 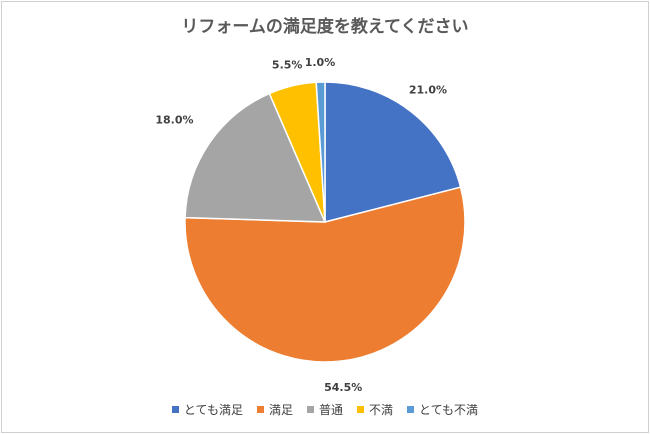 I want to click on legend-label: 普通, so click(x=330, y=410).